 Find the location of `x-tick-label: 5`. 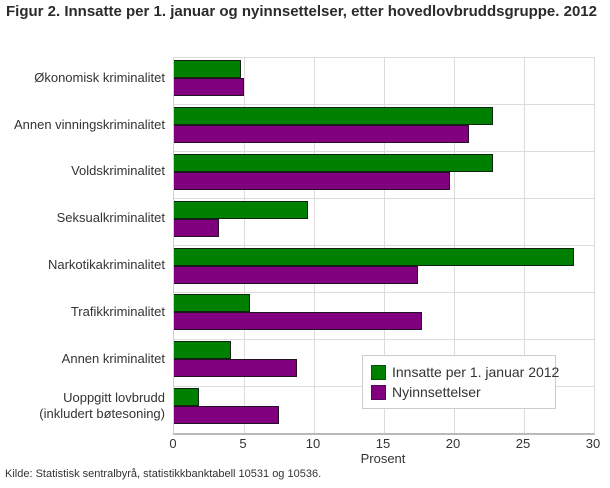

x-tick-label: 5 is located at coordinates (243, 443).